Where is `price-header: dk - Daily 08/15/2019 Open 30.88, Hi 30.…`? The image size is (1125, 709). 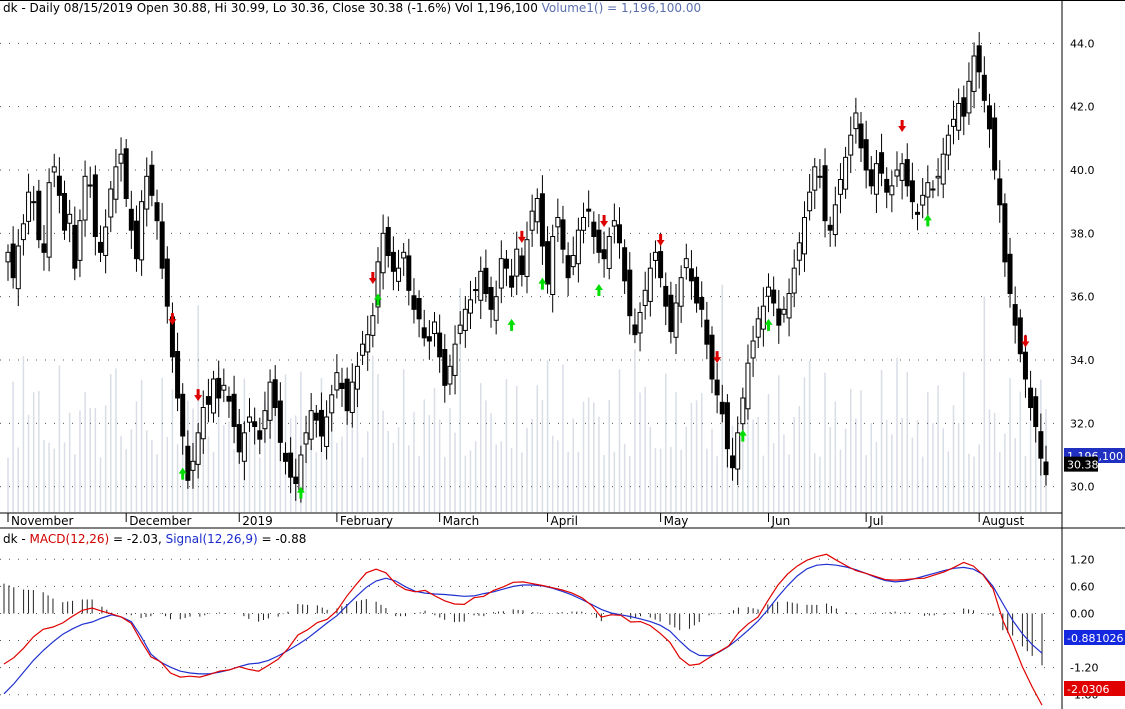 price-header: dk - Daily 08/15/2019 Open 30.88, Hi 30.… is located at coordinates (352, 8).